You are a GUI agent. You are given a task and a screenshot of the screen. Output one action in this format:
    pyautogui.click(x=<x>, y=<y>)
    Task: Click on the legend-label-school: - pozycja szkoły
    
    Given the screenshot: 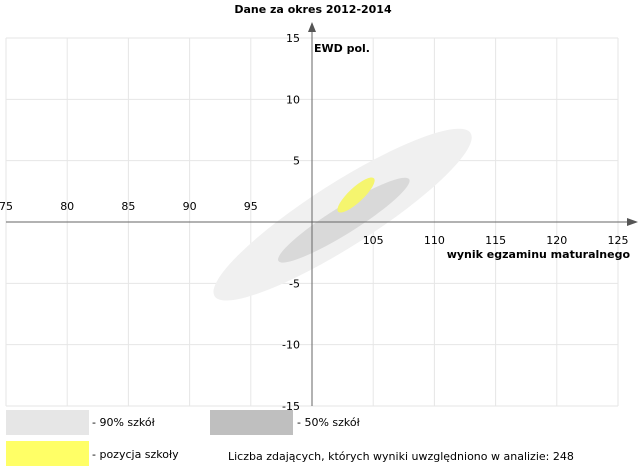 What is the action you would take?
    pyautogui.click(x=135, y=454)
    